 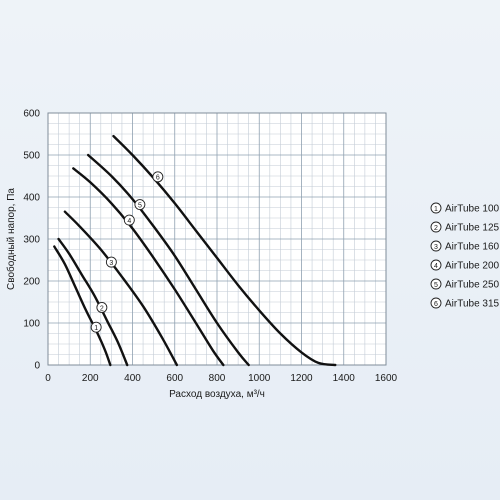 I want to click on y-tick-label: 300, so click(x=31, y=240).